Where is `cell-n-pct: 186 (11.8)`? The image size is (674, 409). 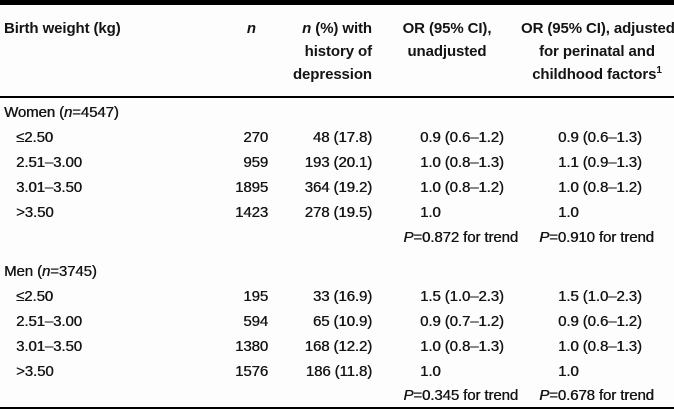 cell-n-pct: 186 (11.8) is located at coordinates (338, 371).